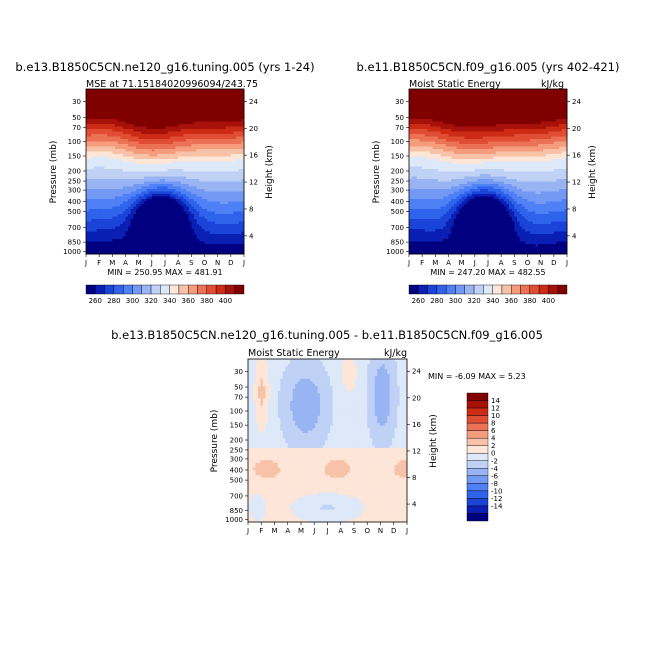 This screenshot has height=658, width=654. I want to click on colorbar-label: 300, so click(132, 301).